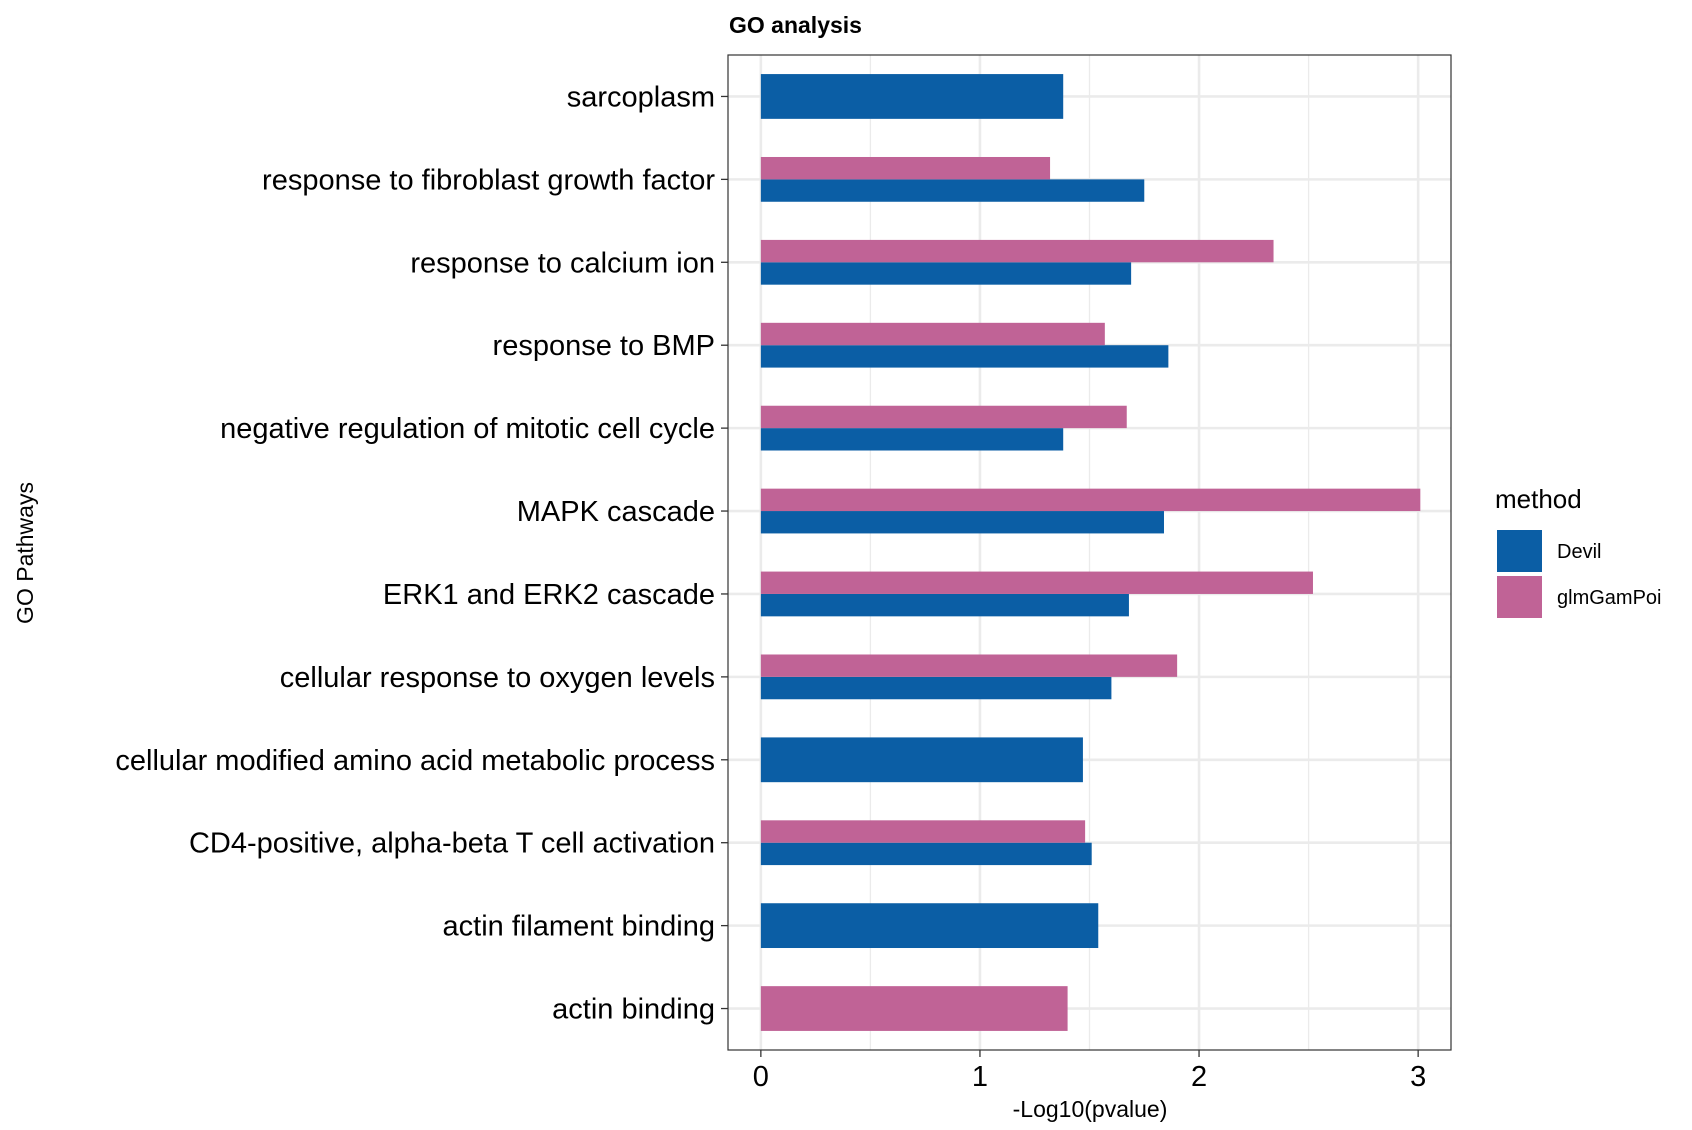 The image size is (1692, 1130). I want to click on x-tick-label: 3, so click(1418, 1077).